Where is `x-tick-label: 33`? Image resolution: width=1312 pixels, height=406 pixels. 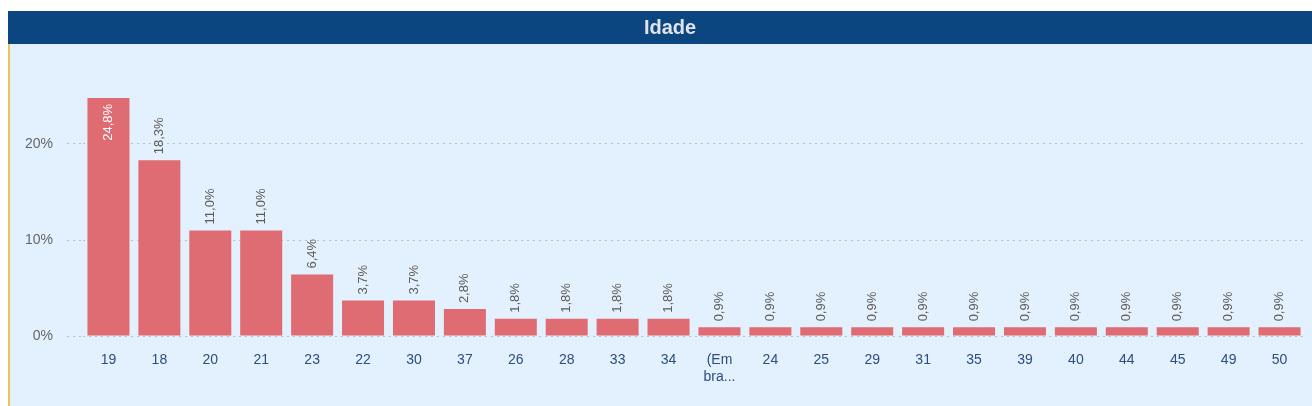 x-tick-label: 33 is located at coordinates (617, 359).